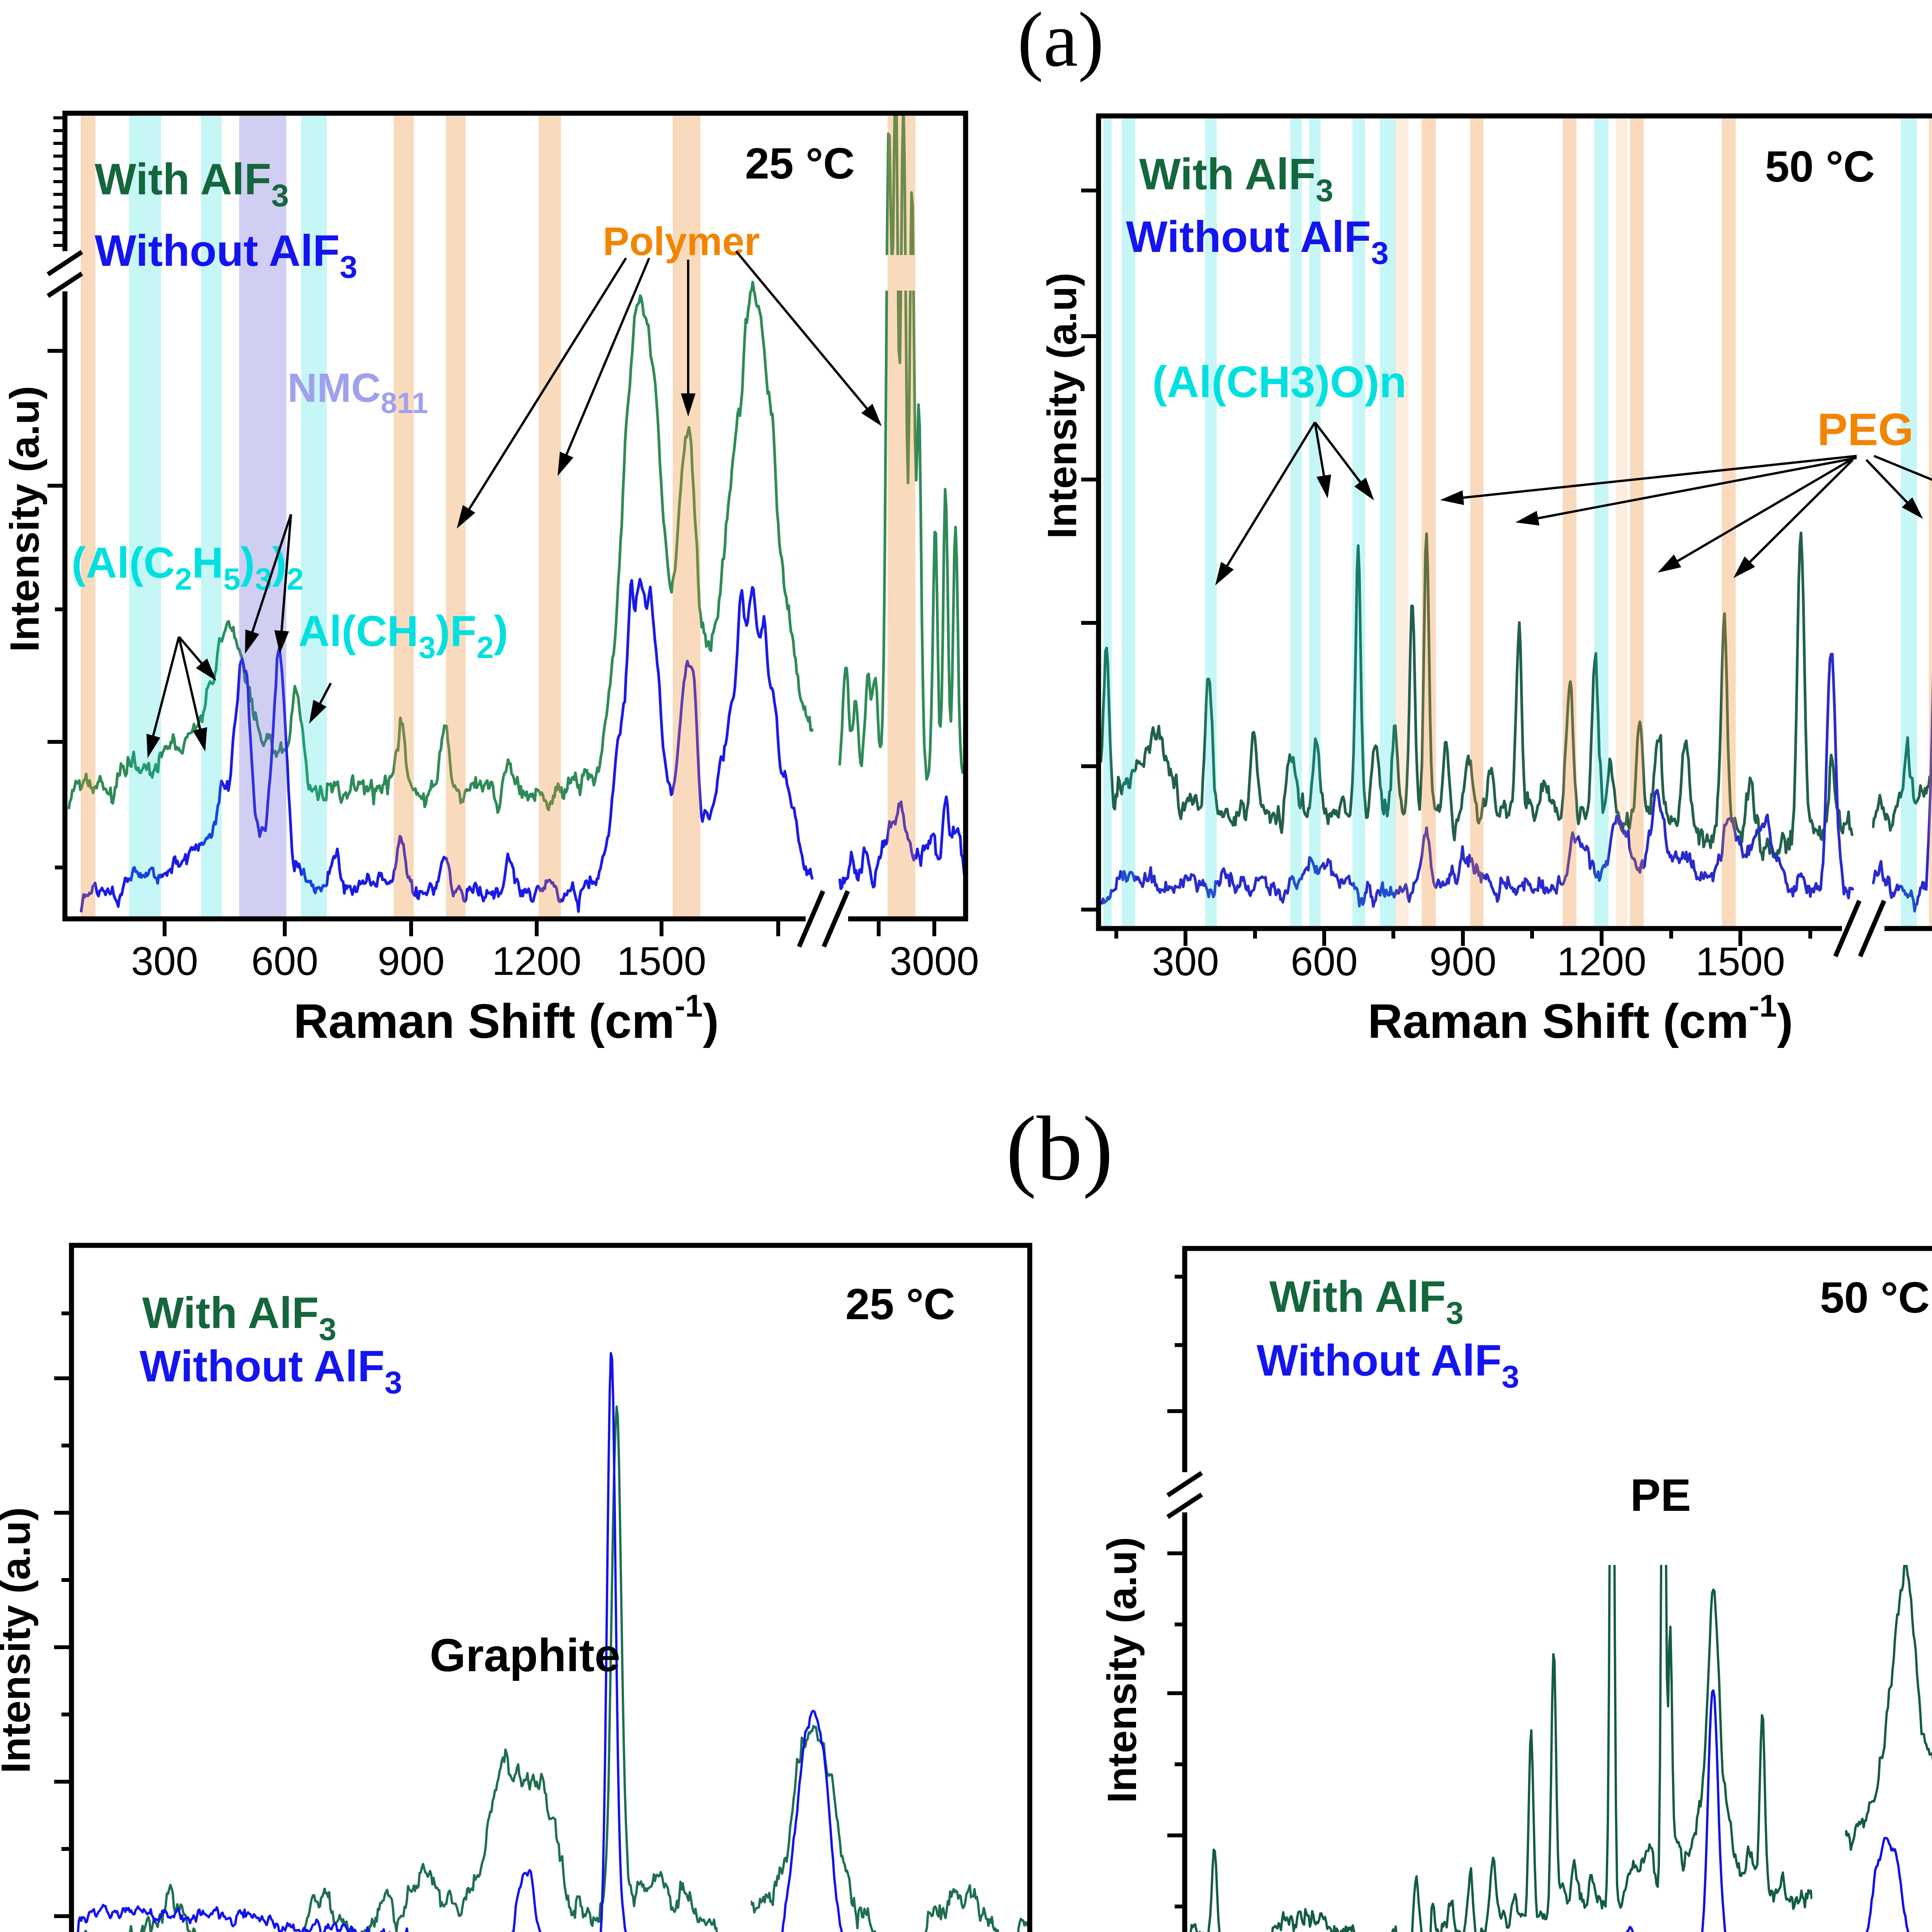 This screenshot has width=1932, height=1932. I want to click on svg-text: (Al(CH3)O)n, so click(1279, 382).